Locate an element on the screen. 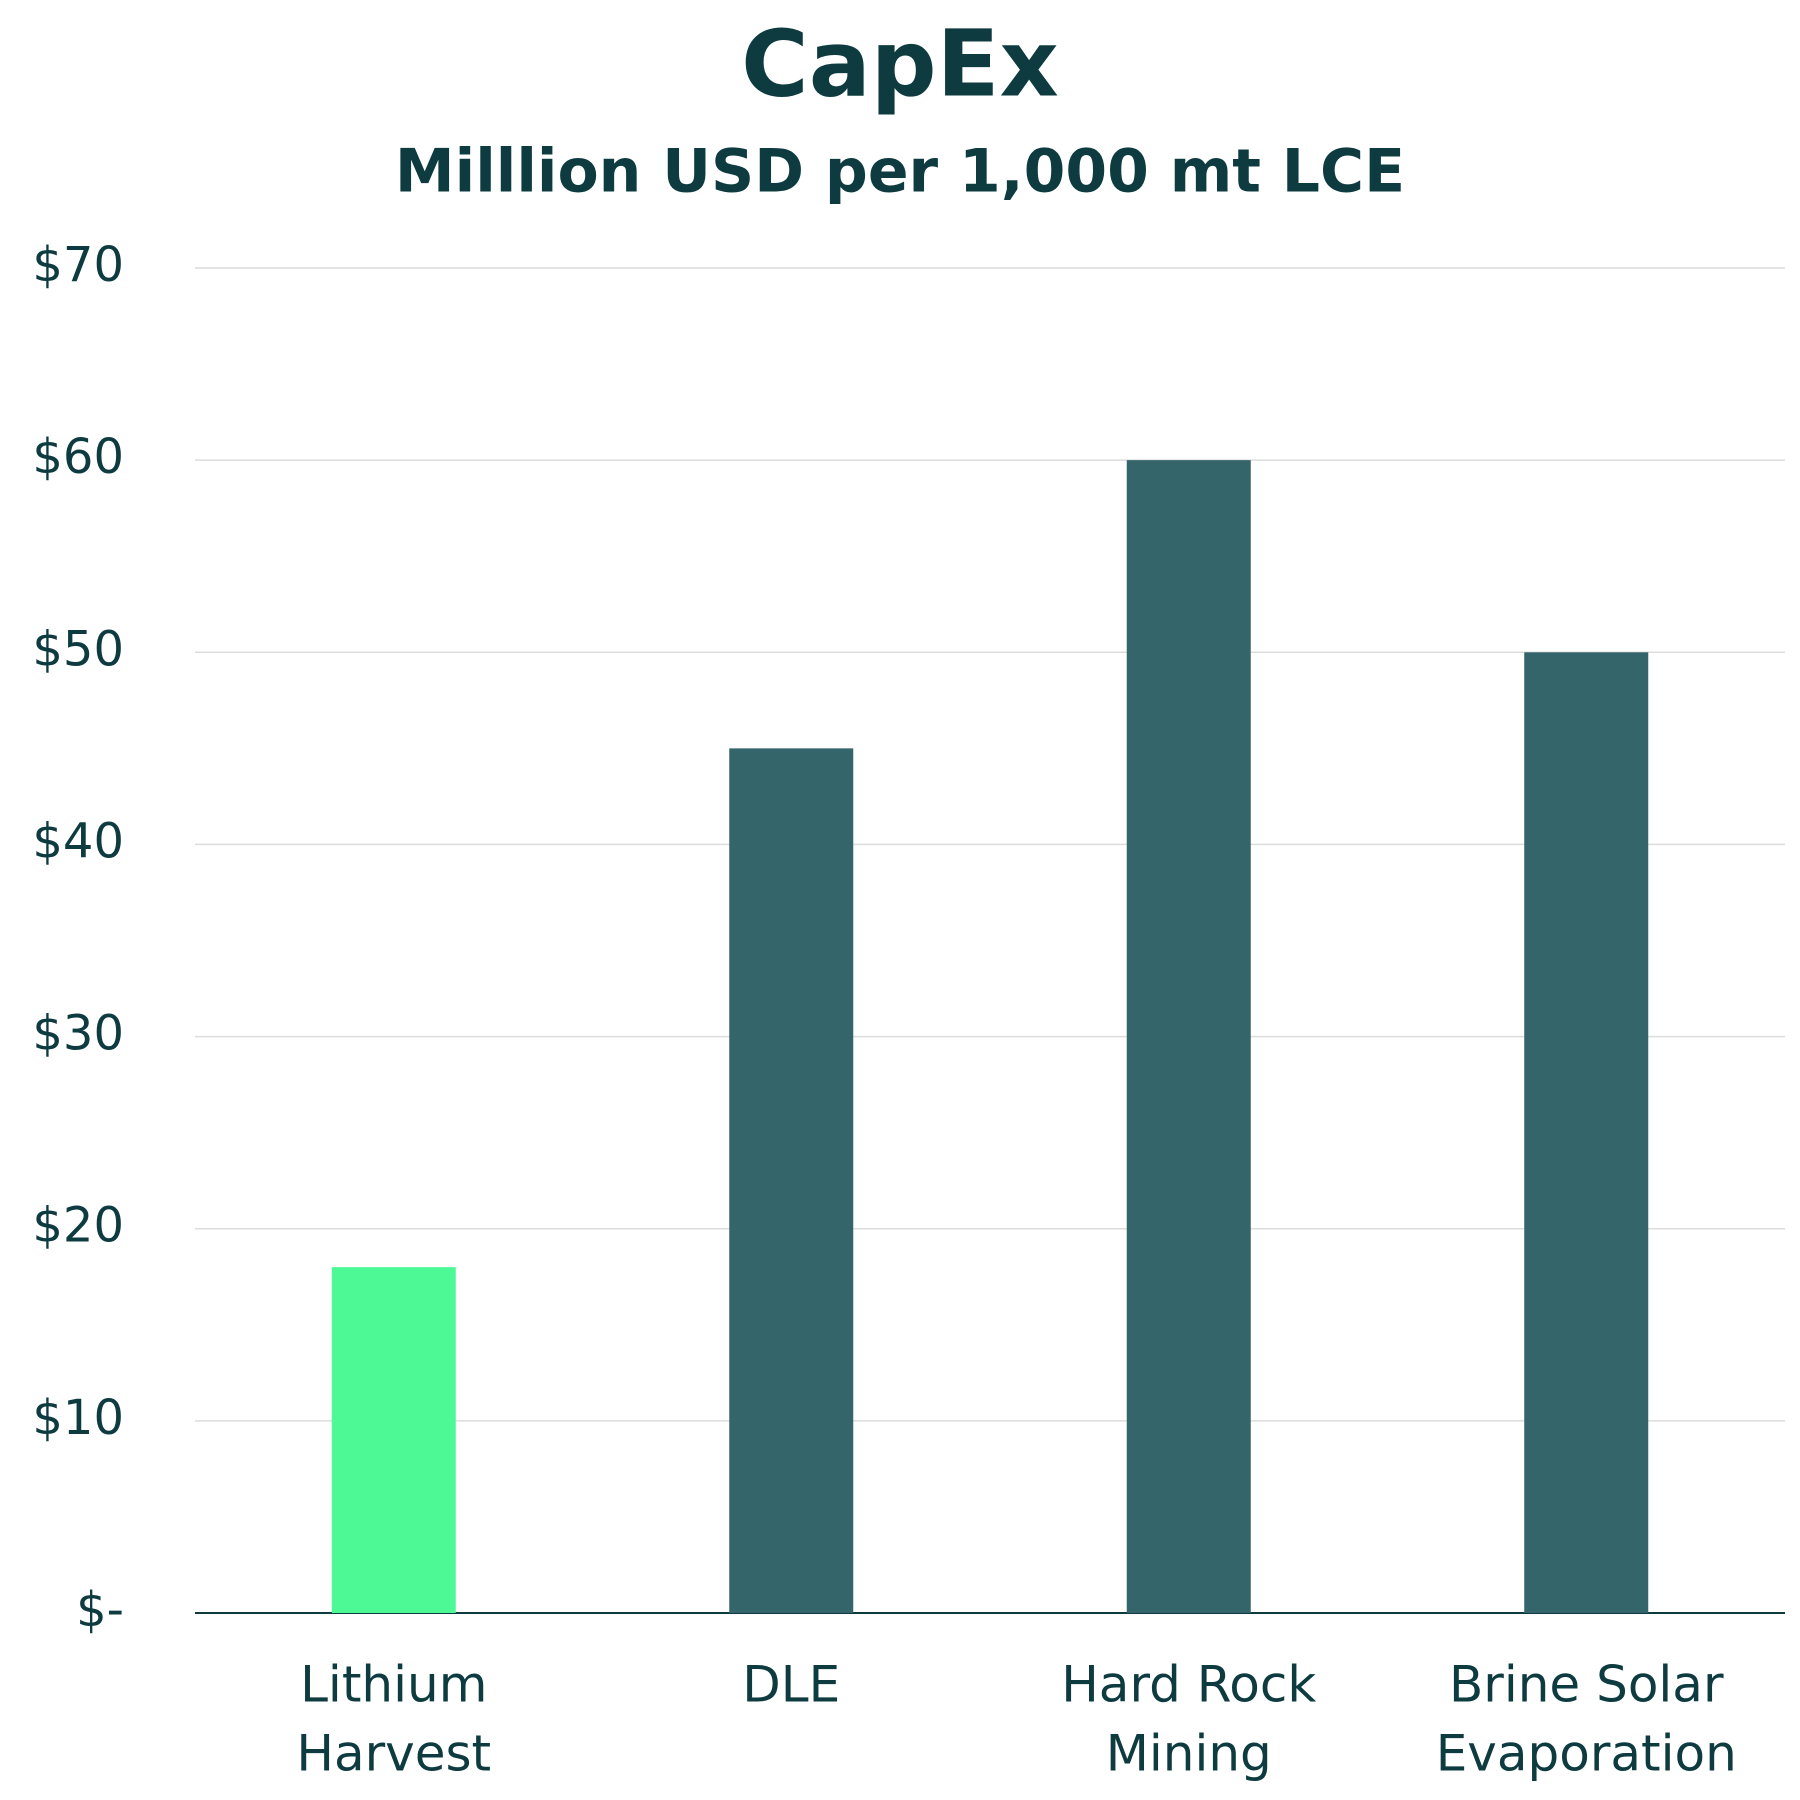 The image size is (1800, 1800). y-tick-label: $10 is located at coordinates (78, 1418).